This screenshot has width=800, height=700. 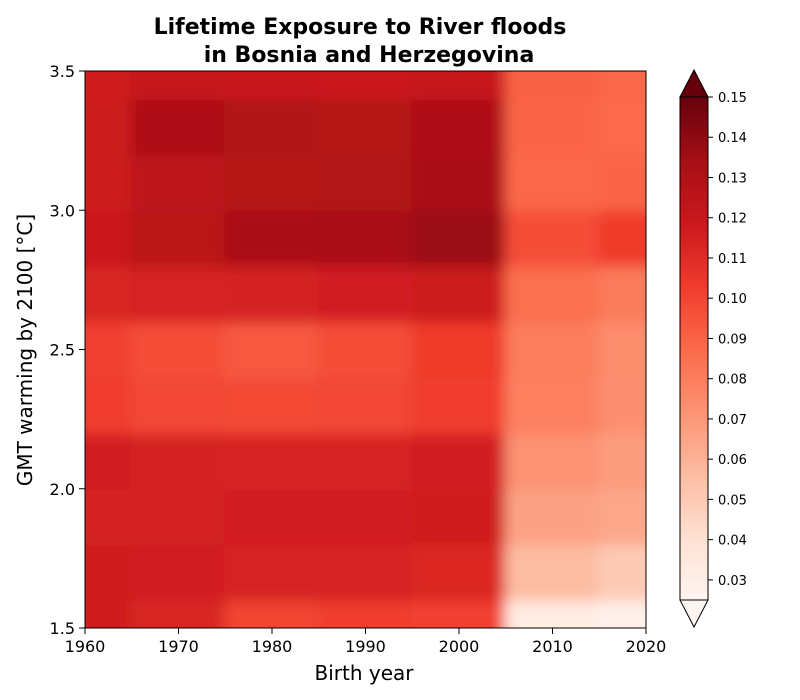 What do you see at coordinates (732, 420) in the screenshot?
I see `colorbar-tick-label: 0.07` at bounding box center [732, 420].